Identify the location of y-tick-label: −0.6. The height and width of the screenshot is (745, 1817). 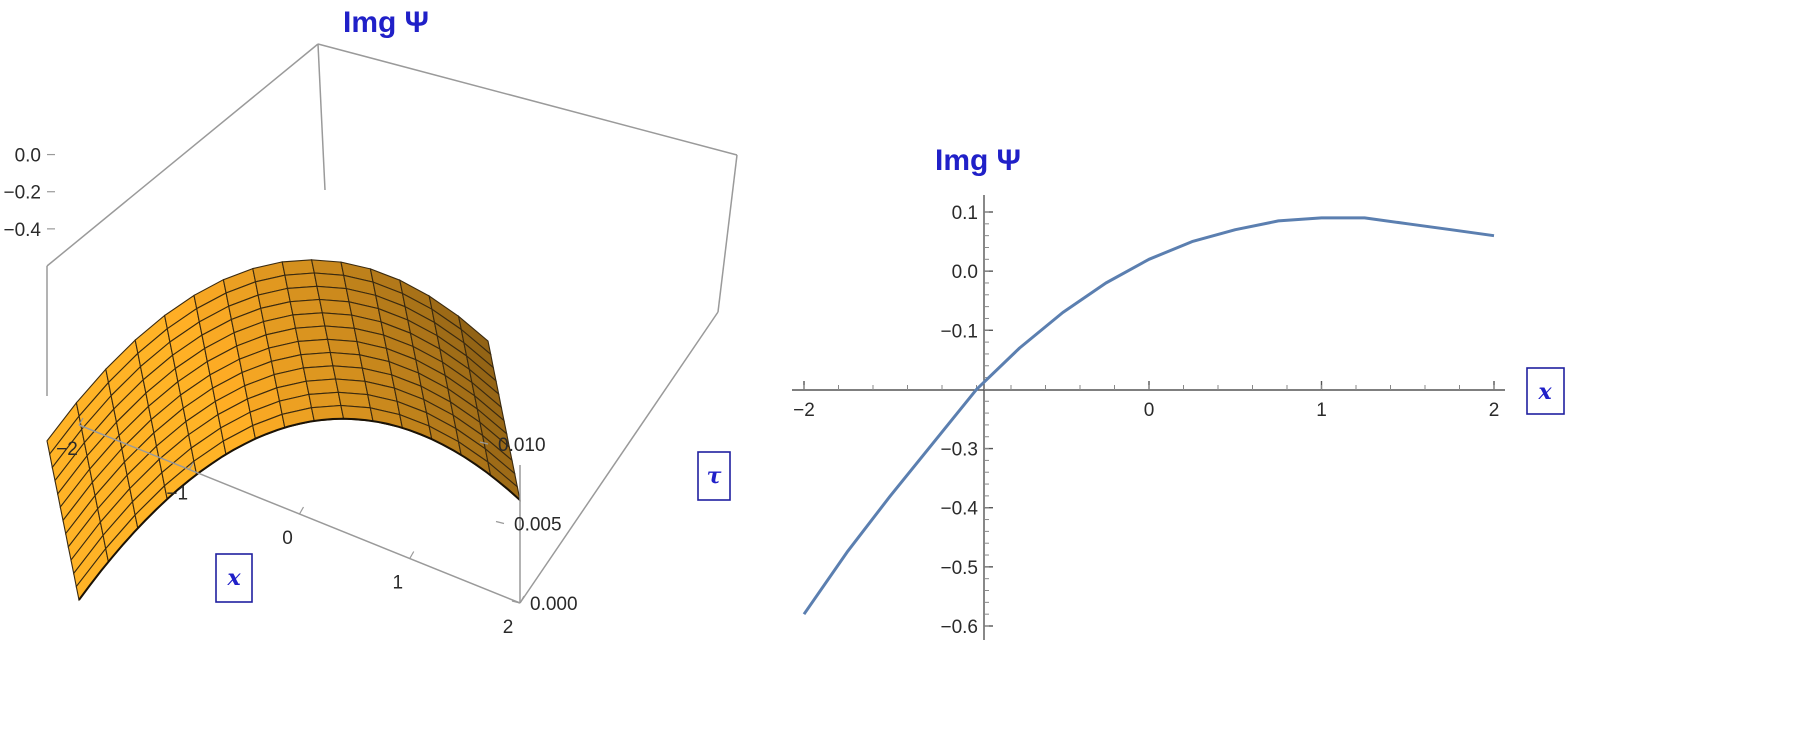
(959, 627).